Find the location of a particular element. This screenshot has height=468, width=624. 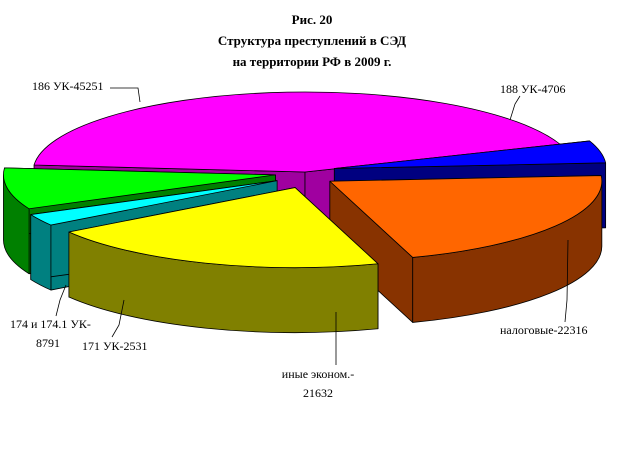

slice-label: 21632 is located at coordinates (318, 393).